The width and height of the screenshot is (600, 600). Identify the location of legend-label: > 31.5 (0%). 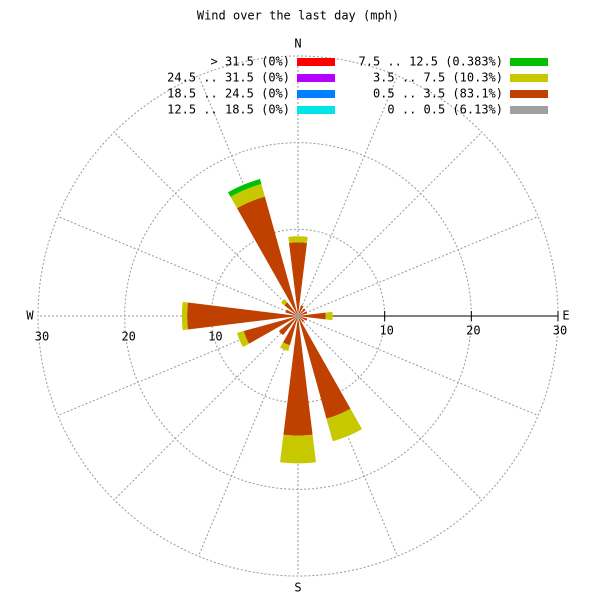
(250, 62).